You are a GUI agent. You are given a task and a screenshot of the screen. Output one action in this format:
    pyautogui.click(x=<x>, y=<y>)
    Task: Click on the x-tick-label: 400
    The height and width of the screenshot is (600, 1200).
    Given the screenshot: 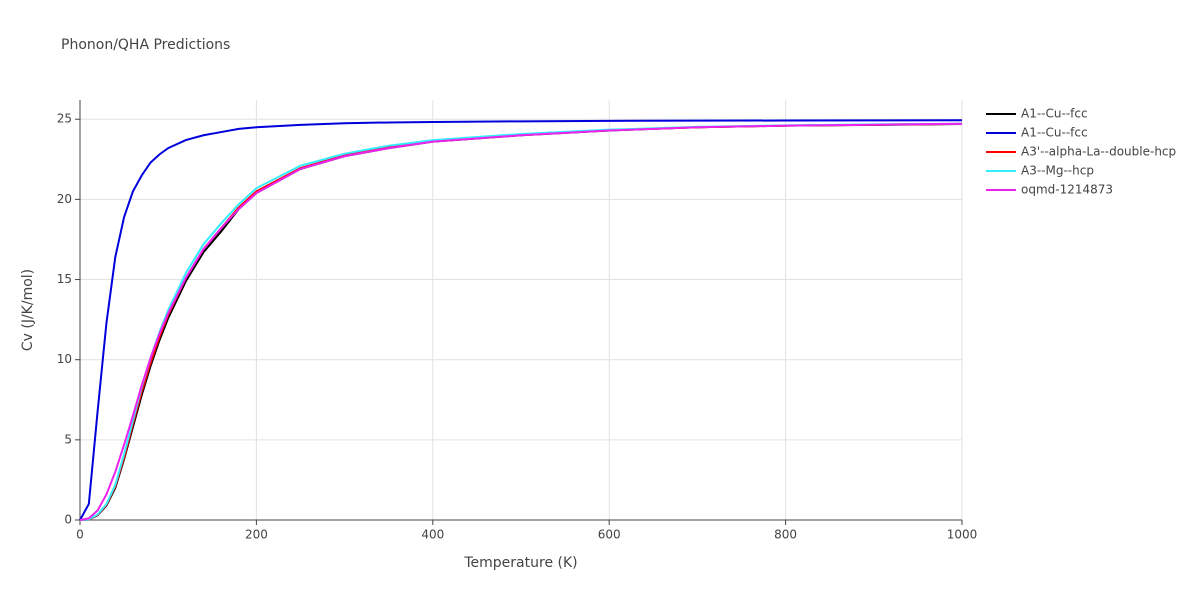 What is the action you would take?
    pyautogui.click(x=432, y=535)
    